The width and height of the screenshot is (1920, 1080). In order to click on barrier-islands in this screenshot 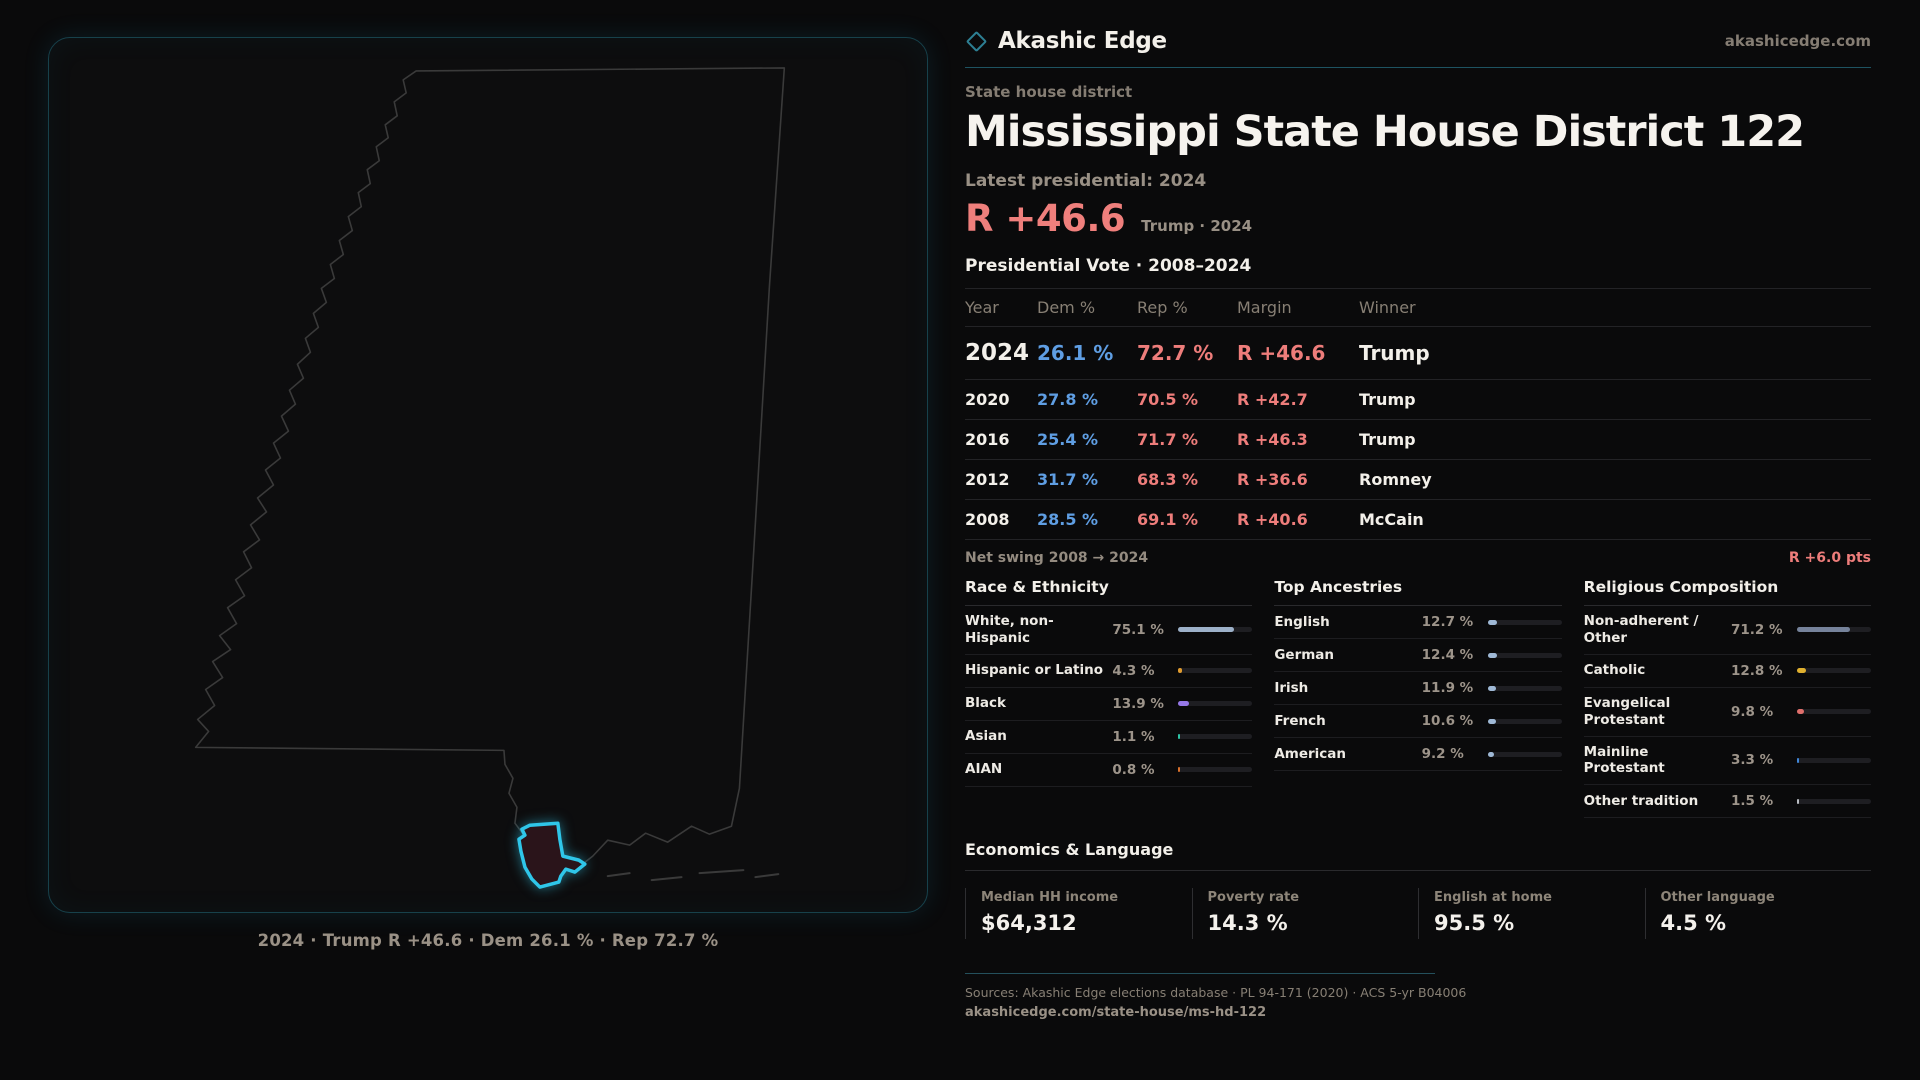, I will do `click(693, 875)`.